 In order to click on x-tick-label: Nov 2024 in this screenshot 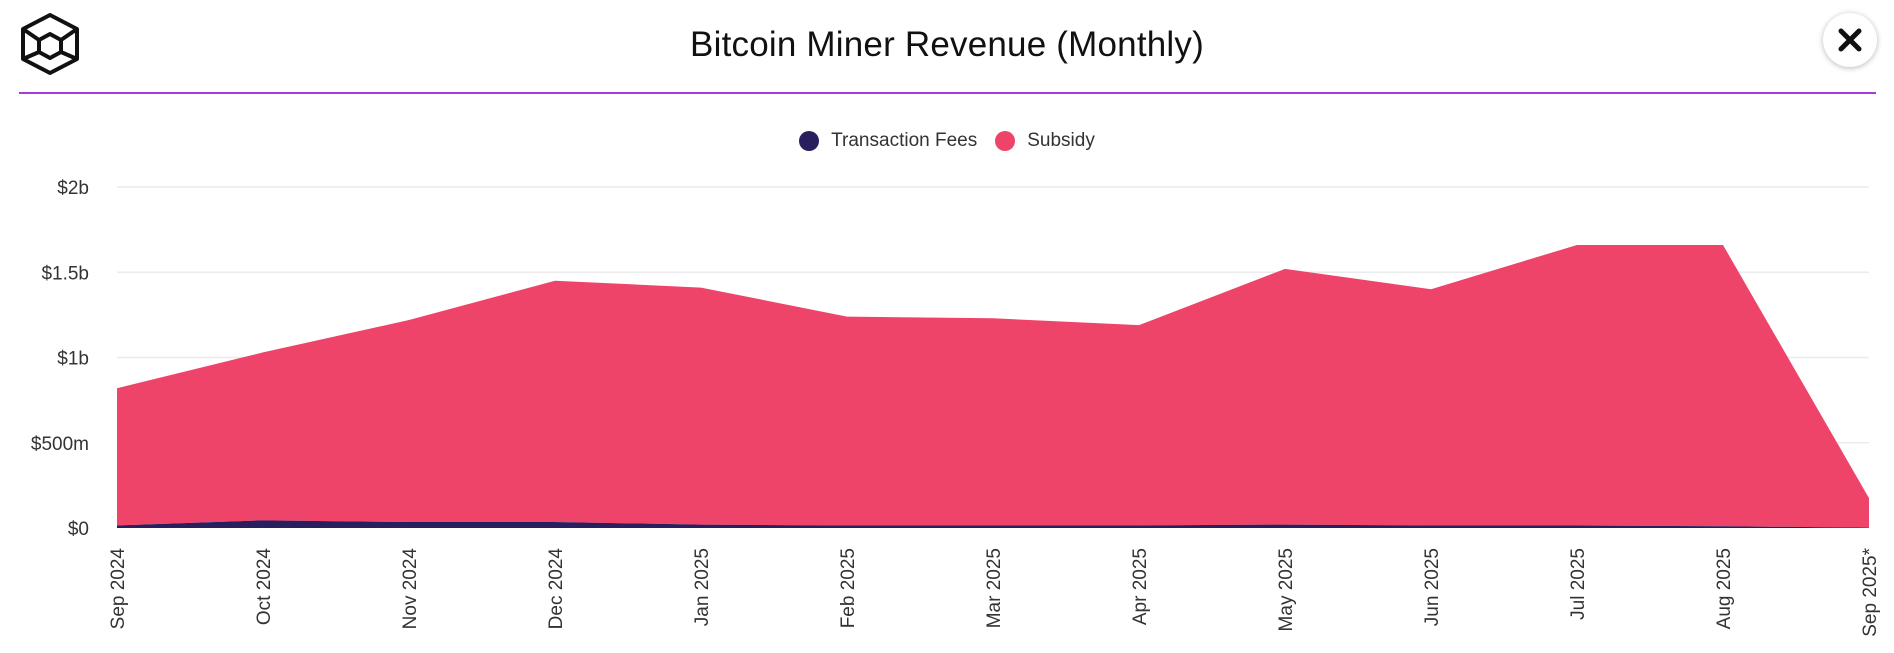, I will do `click(410, 589)`.